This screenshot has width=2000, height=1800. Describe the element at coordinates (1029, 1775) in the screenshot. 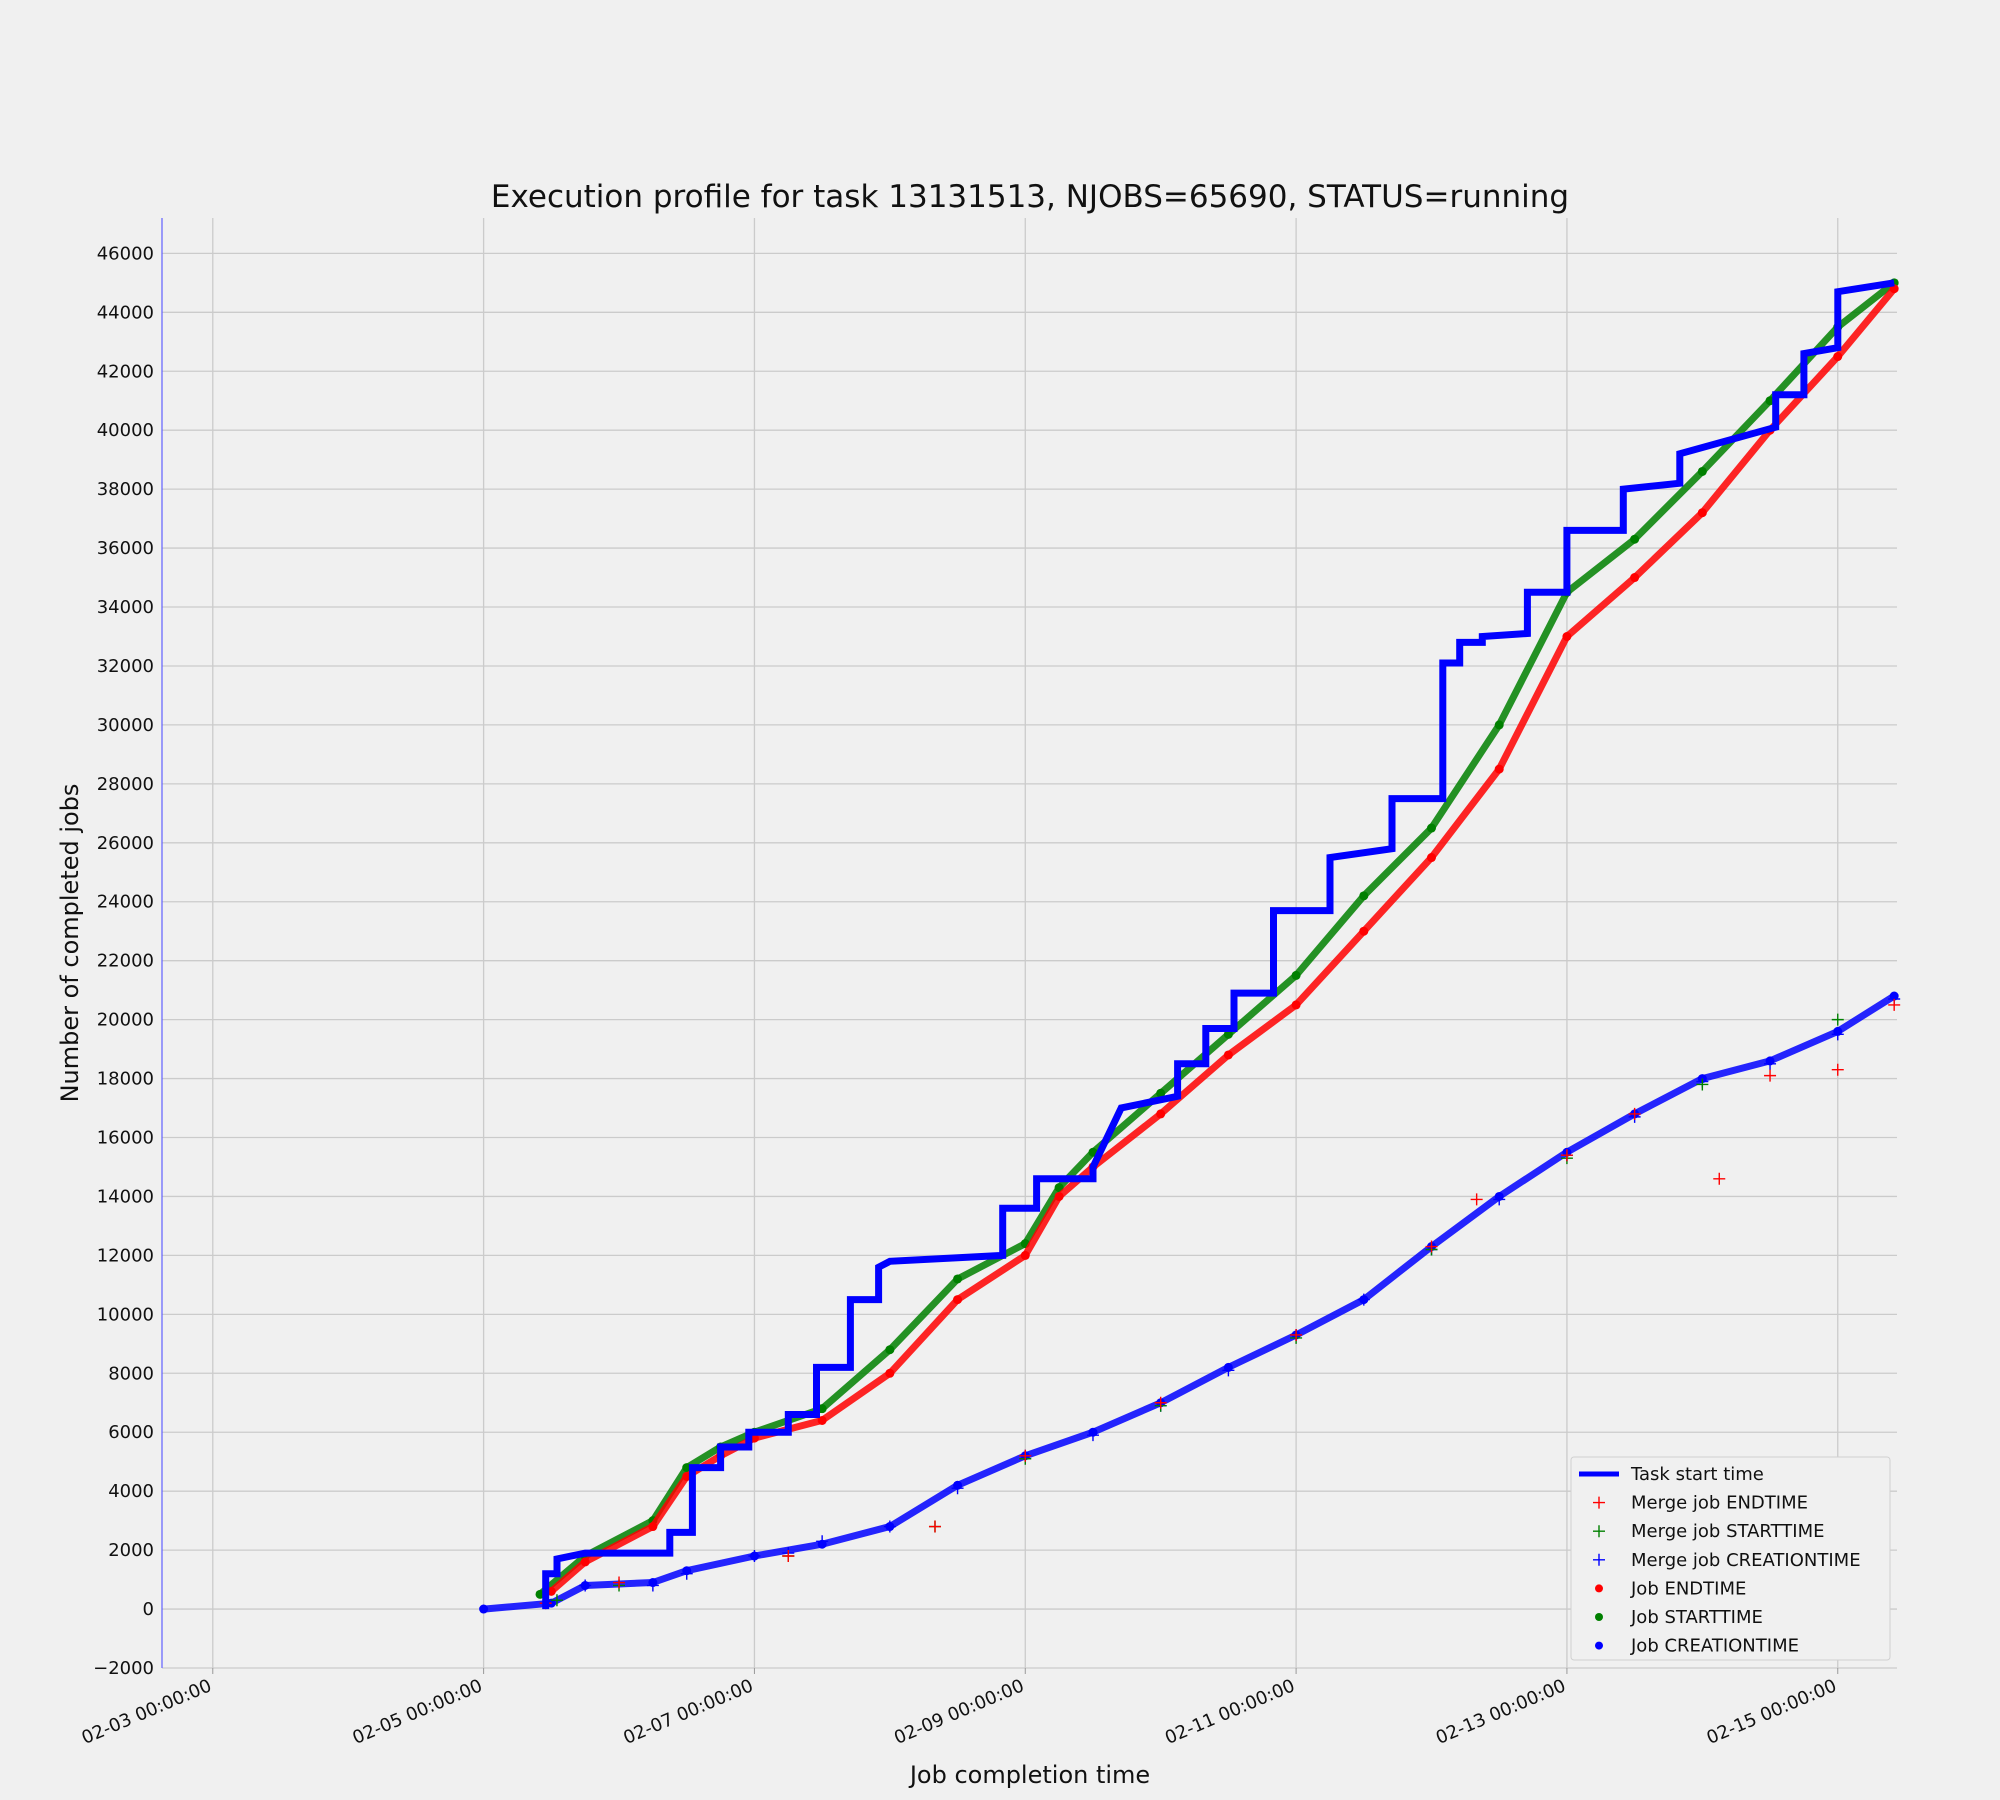

I see `x-axis-label: Job completion time` at that location.